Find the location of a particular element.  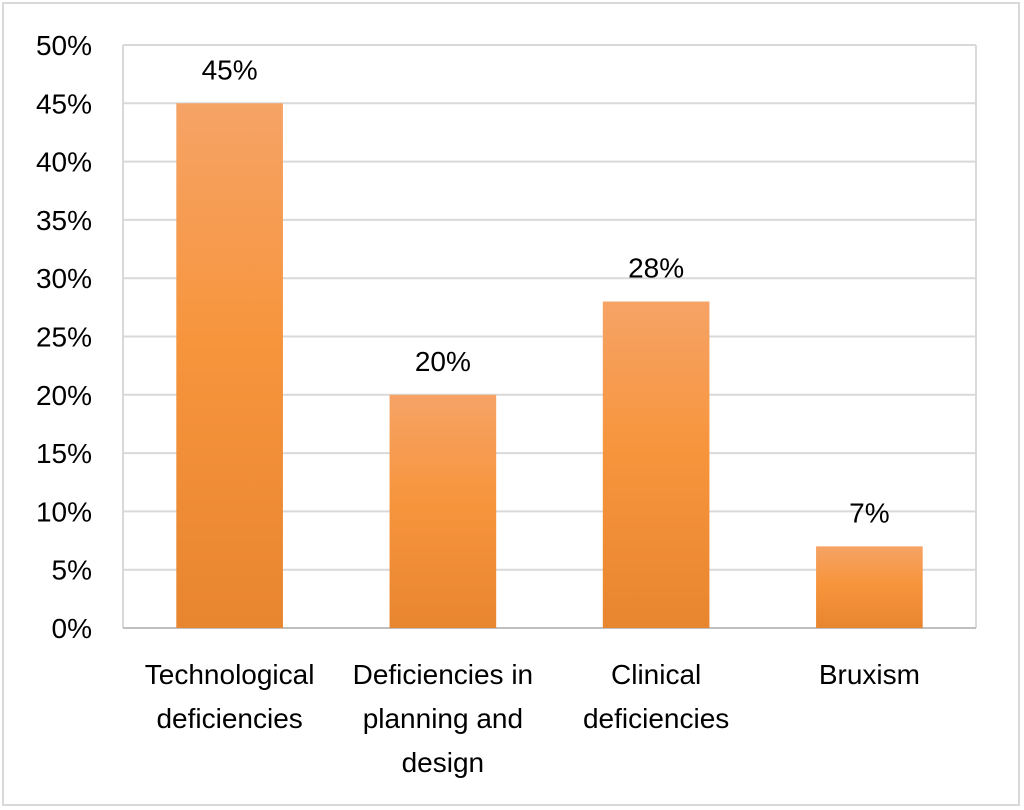

x-category-label: Deficiencies in planning and design is located at coordinates (443, 718).